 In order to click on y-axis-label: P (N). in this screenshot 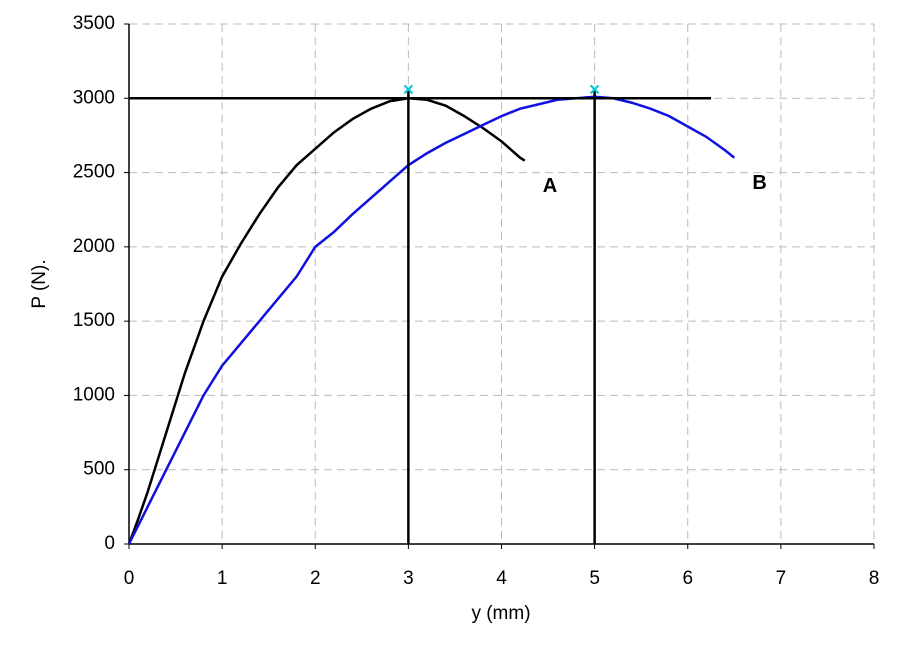, I will do `click(39, 283)`.